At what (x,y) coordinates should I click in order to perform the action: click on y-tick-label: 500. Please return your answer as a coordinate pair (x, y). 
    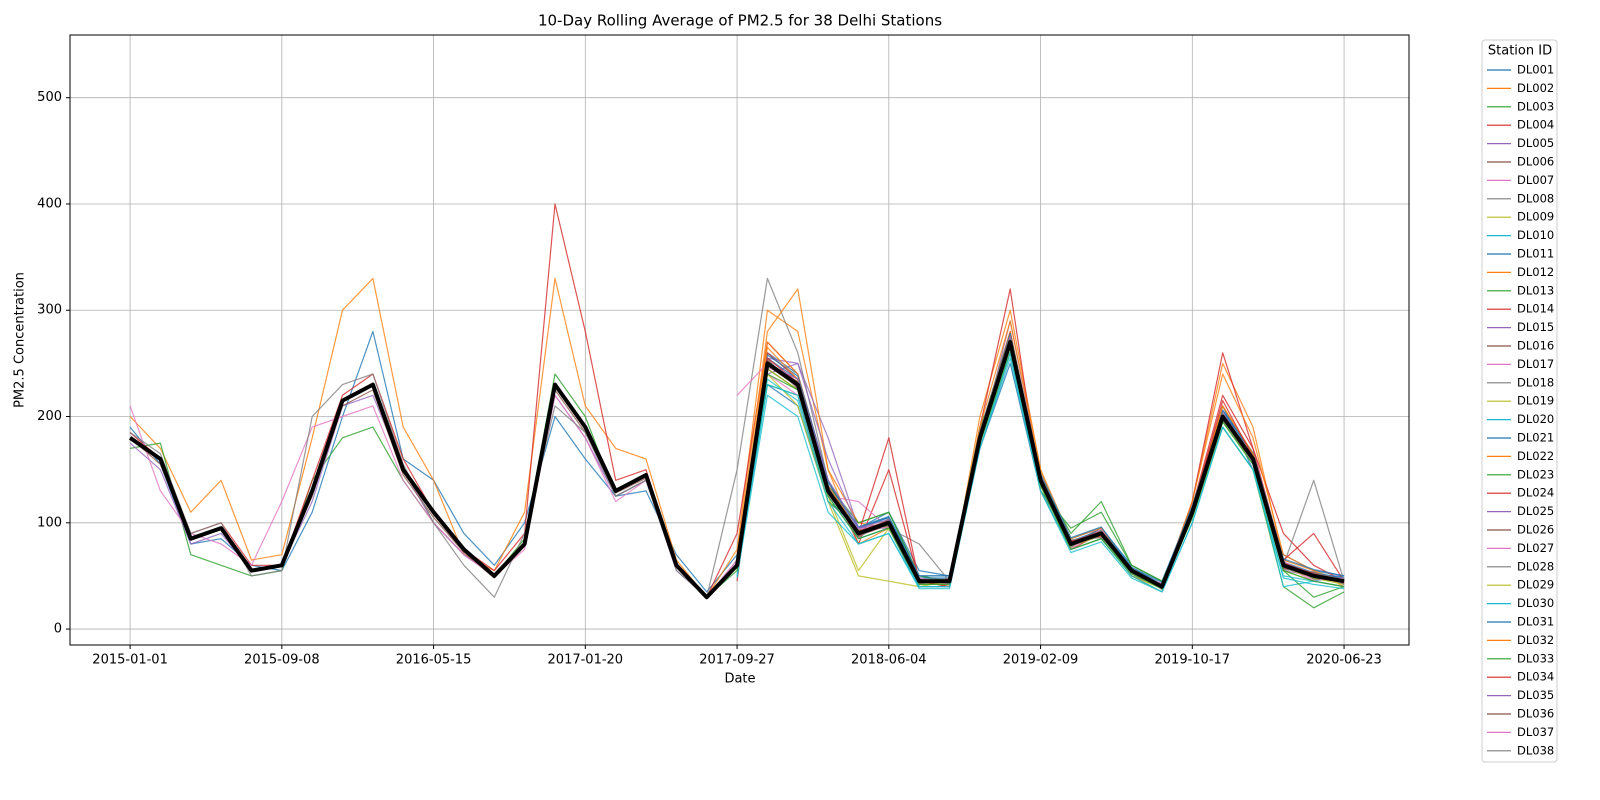
    Looking at the image, I should click on (49, 97).